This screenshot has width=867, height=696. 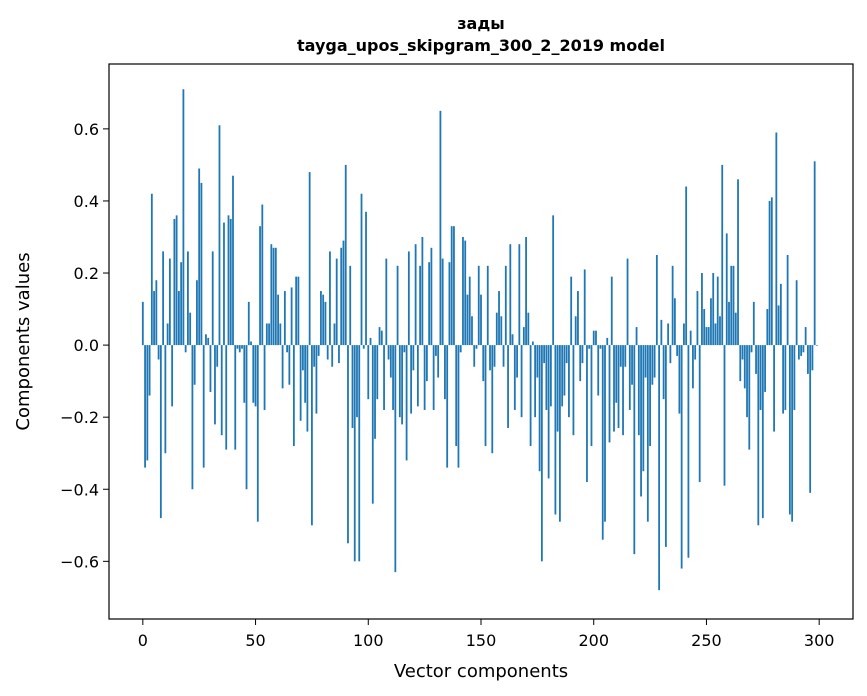 I want to click on chart-subtitle: tayga_upos_skipgram_300_2_2019 model, so click(x=481, y=45).